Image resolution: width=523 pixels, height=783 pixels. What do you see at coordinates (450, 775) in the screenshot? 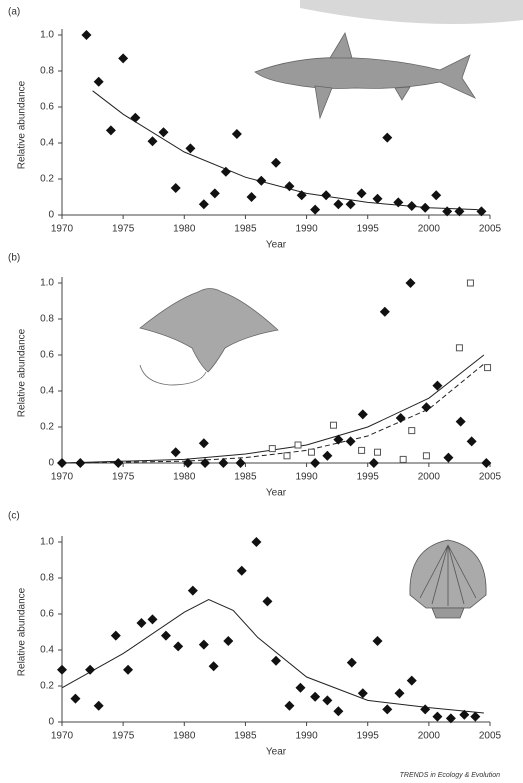
I see `footer: TRENDS in Ecology & Evolution` at bounding box center [450, 775].